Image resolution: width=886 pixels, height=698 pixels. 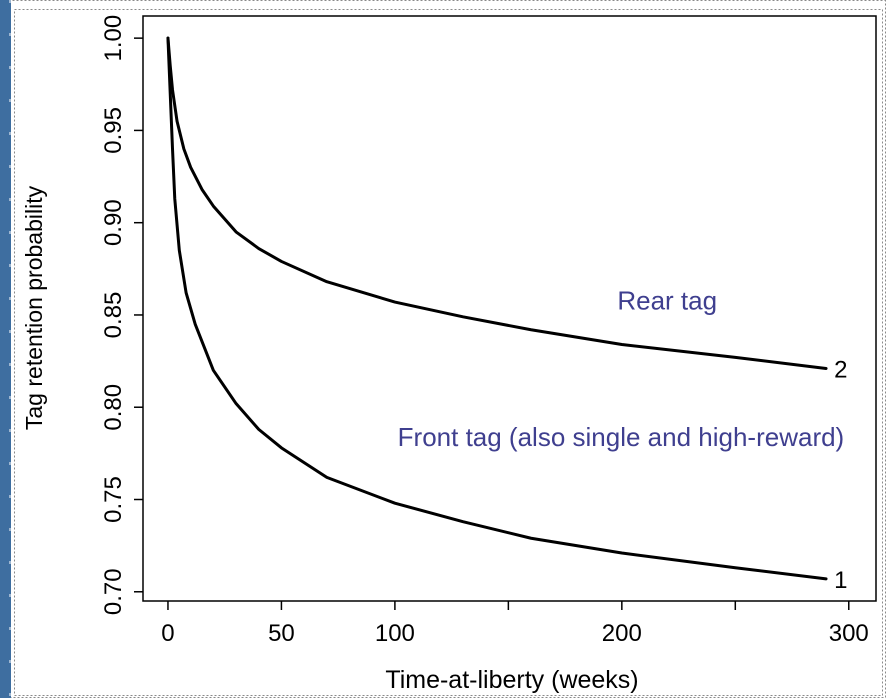 I want to click on y-axis: 0.70 0.75 0.80 0.85 0.90 0.95 1.00, so click(x=121, y=315).